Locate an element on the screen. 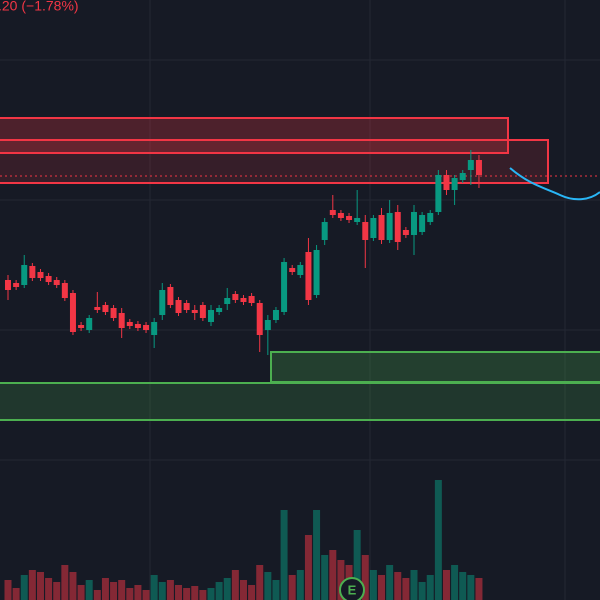 The image size is (600, 600). event-marker is located at coordinates (352, 588).